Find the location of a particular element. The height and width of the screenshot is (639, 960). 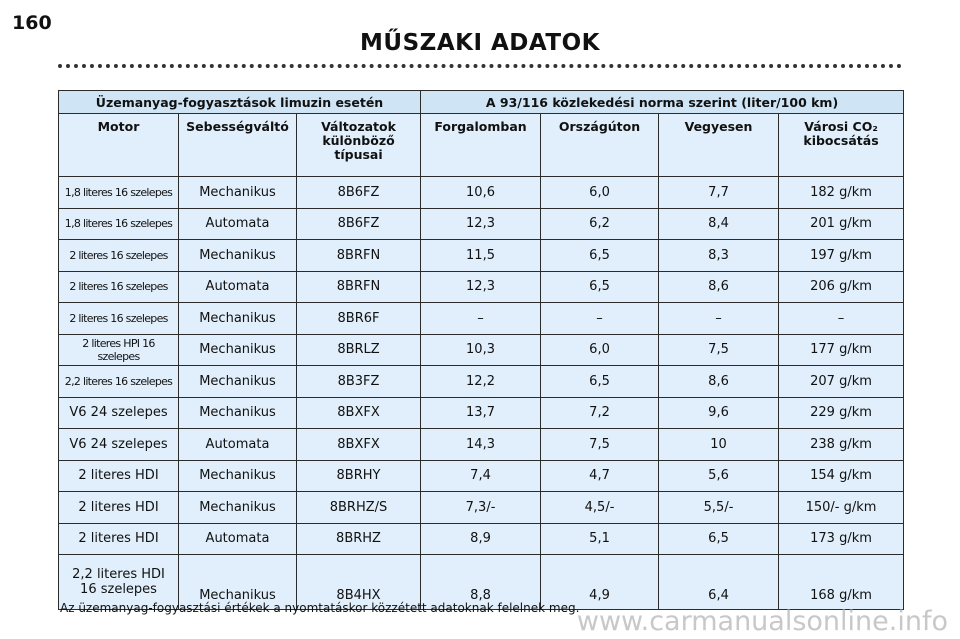

table-cell: 8BRHZ/S is located at coordinates (358, 507).